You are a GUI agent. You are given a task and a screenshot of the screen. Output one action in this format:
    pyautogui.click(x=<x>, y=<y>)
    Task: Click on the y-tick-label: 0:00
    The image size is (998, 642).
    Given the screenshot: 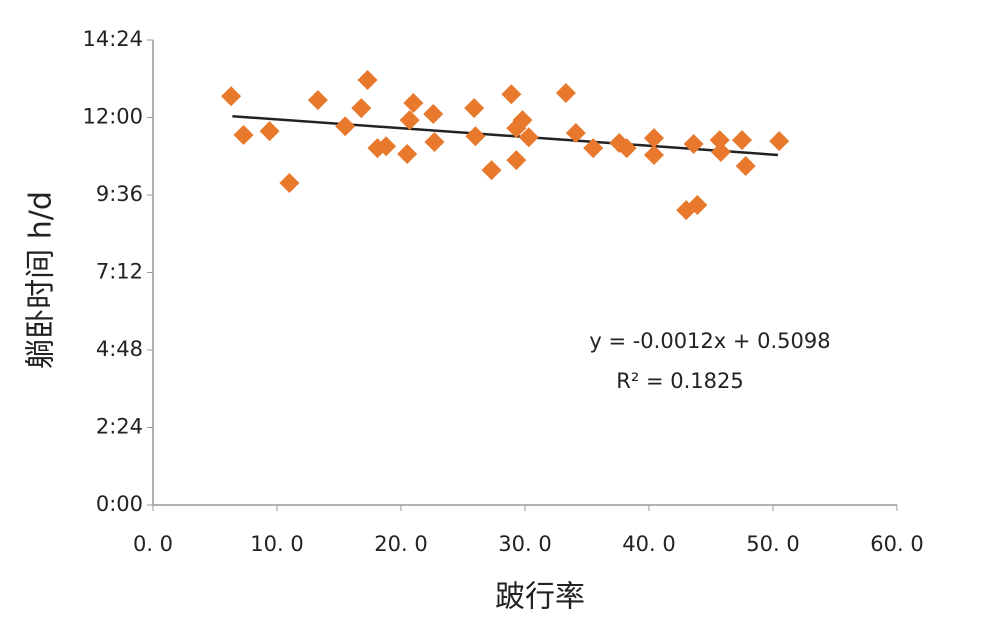 What is the action you would take?
    pyautogui.click(x=119, y=504)
    